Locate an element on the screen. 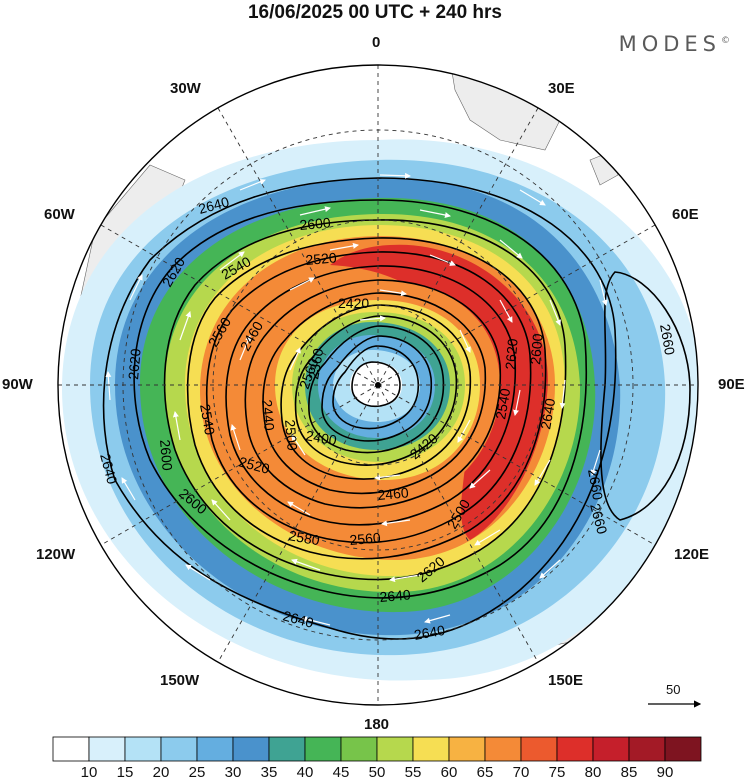 The height and width of the screenshot is (782, 750). contour-label: 2400 is located at coordinates (321, 437).